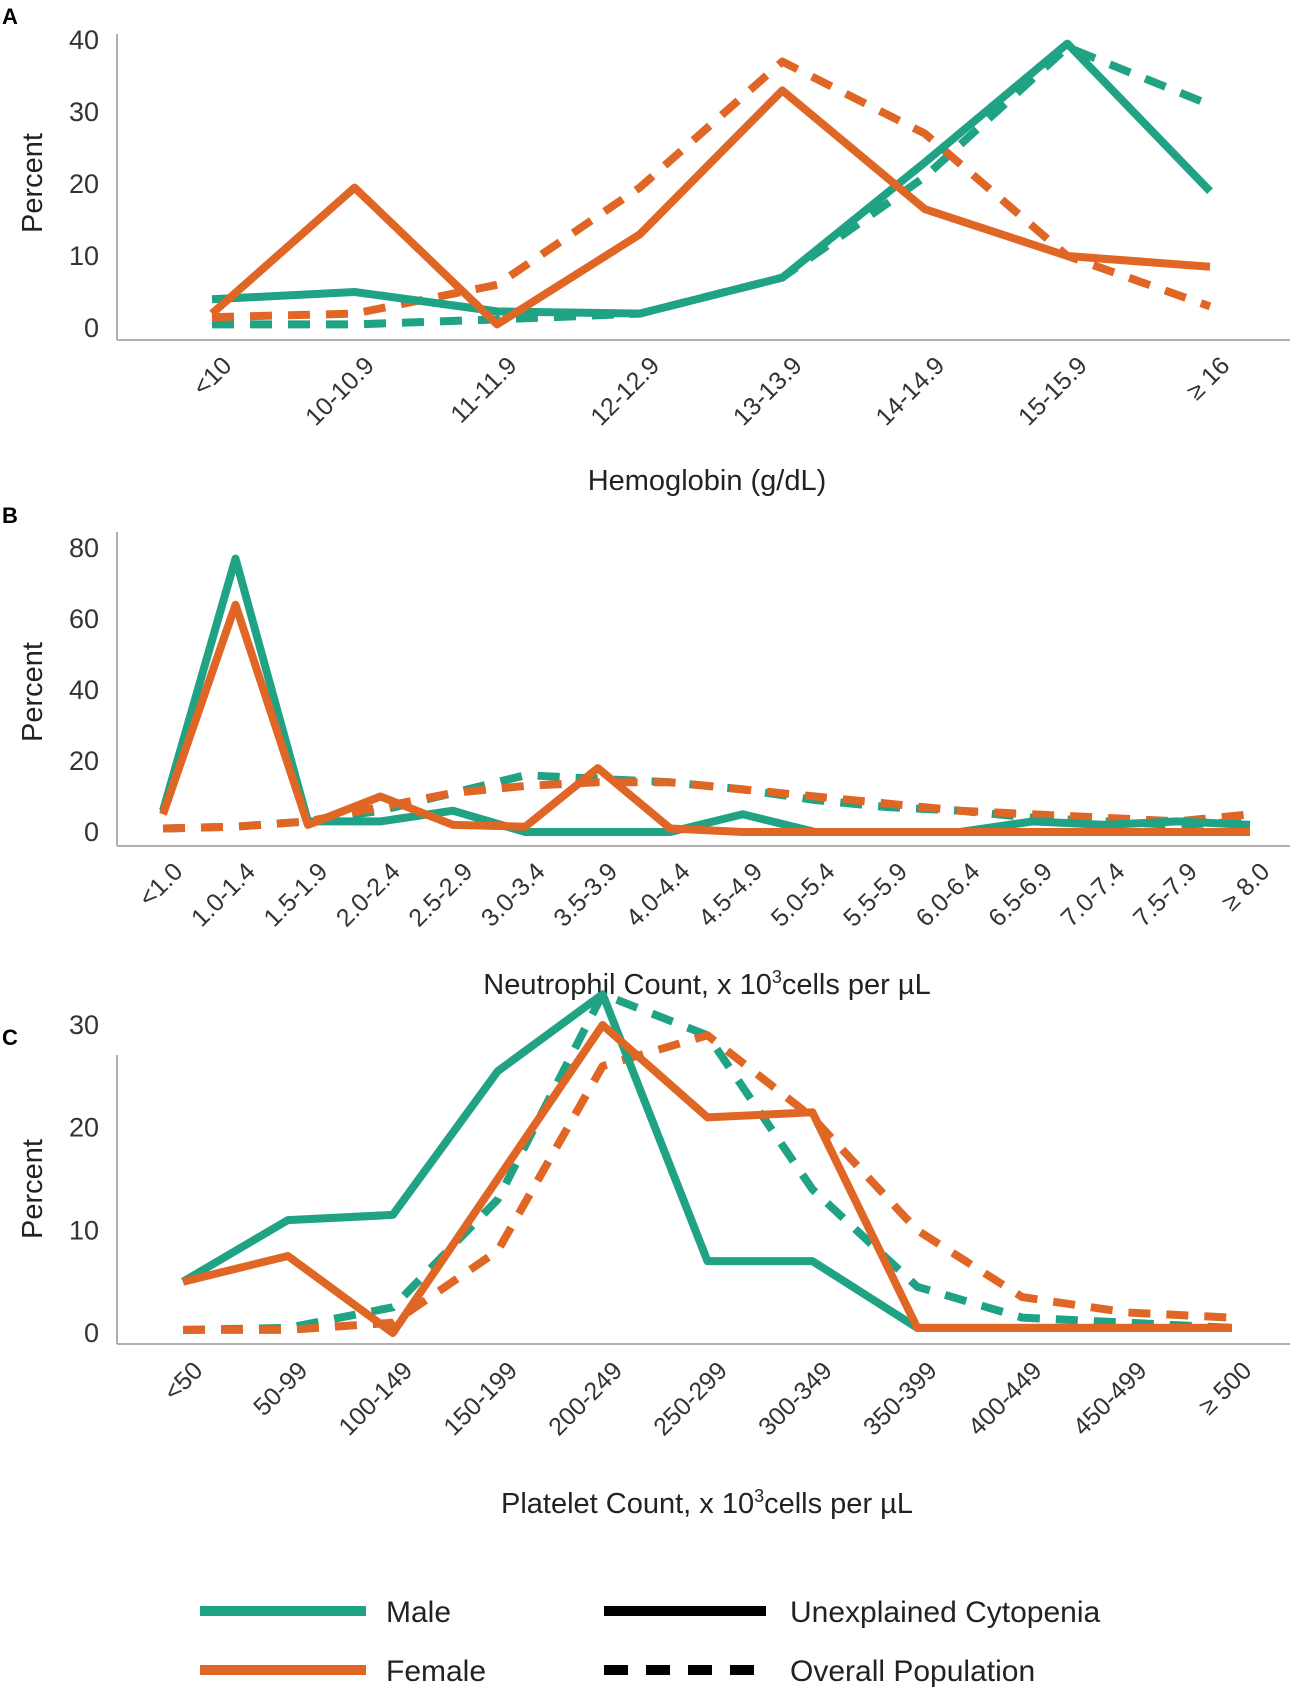  What do you see at coordinates (440, 895) in the screenshot?
I see `x-tick-label: 2.5-2.9` at bounding box center [440, 895].